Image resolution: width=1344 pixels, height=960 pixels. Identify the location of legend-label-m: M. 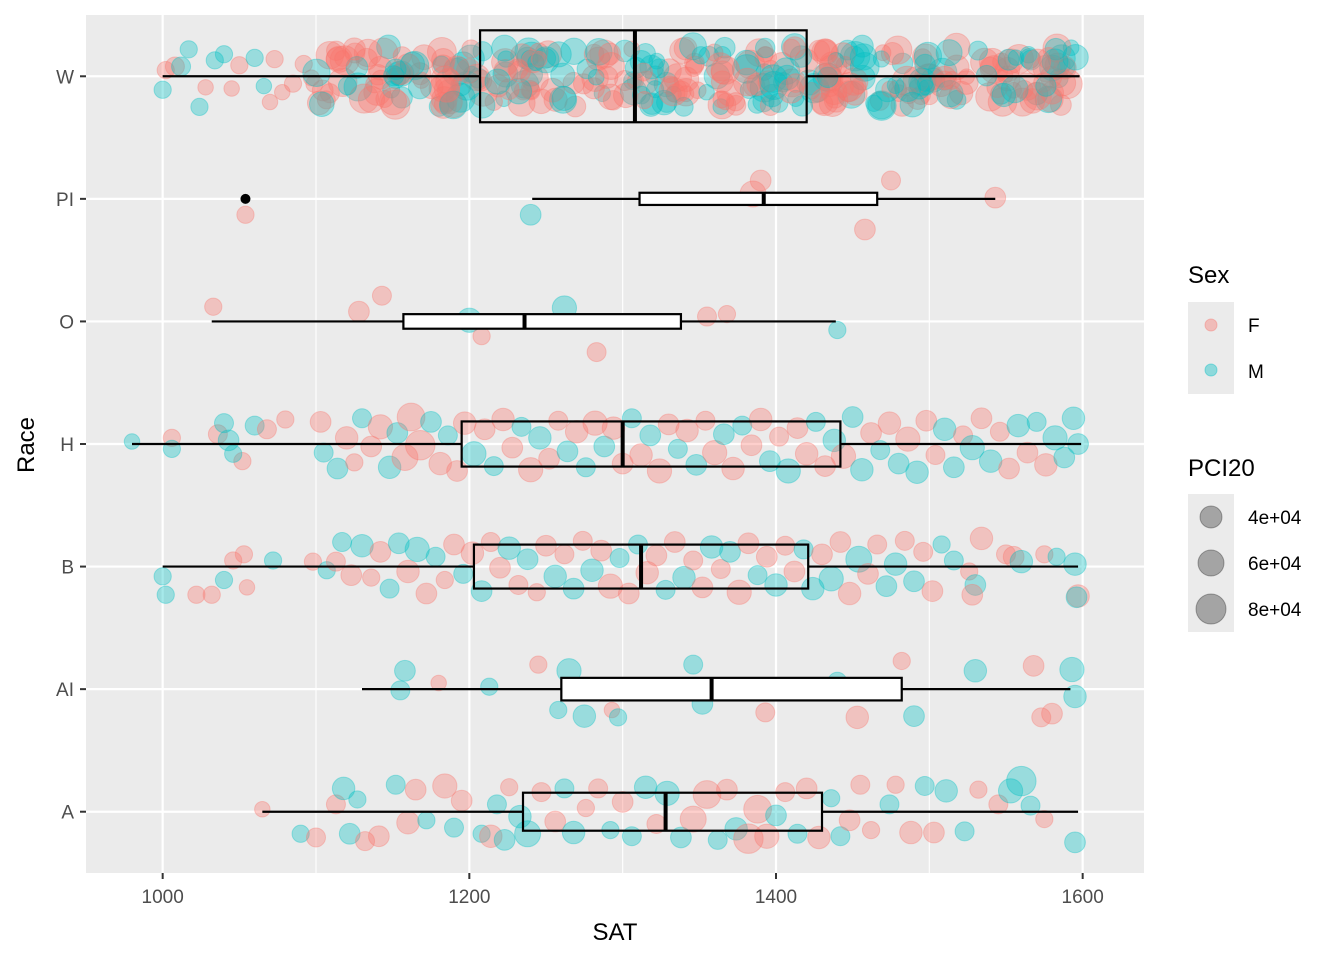
(1256, 372).